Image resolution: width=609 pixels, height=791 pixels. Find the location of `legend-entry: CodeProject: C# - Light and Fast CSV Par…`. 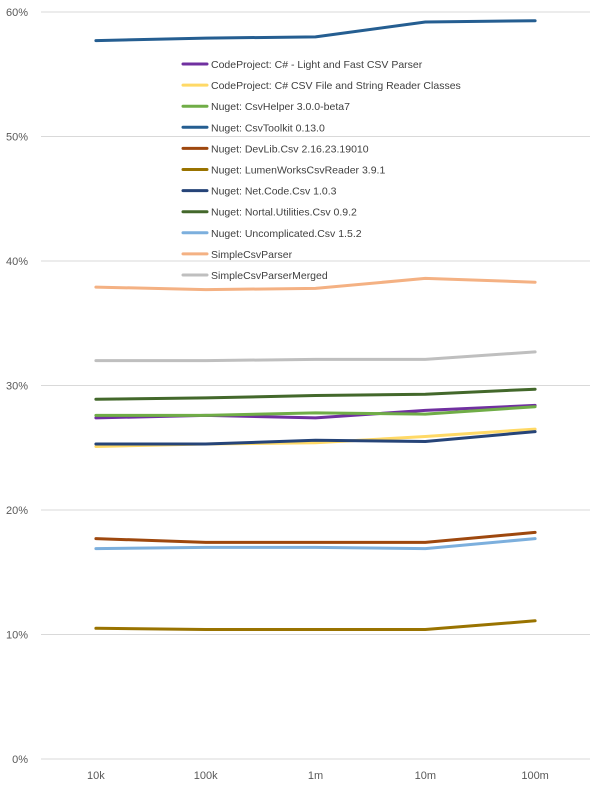

legend-entry: CodeProject: C# - Light and Fast CSV Par… is located at coordinates (302, 65).